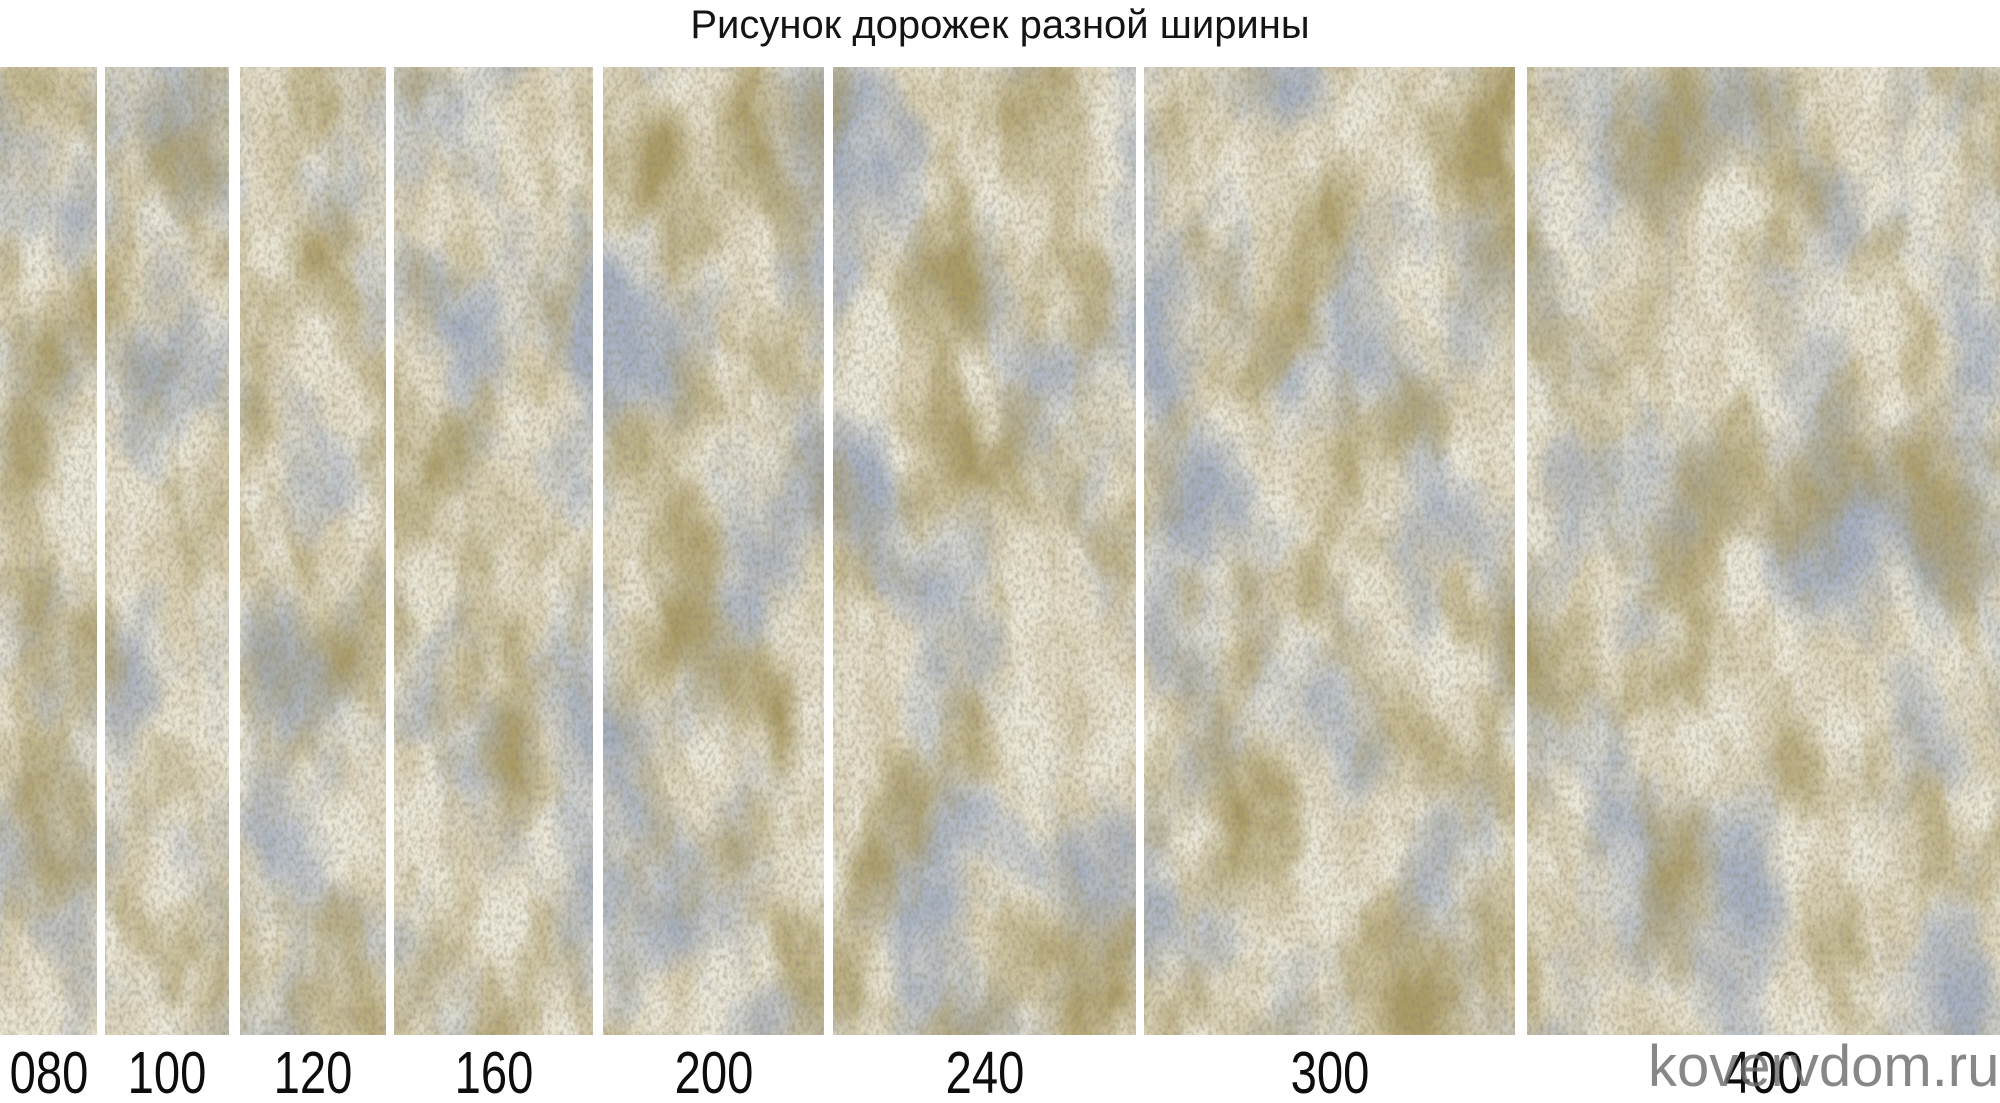  Describe the element at coordinates (1329, 1071) in the screenshot. I see `width-label: 300` at that location.